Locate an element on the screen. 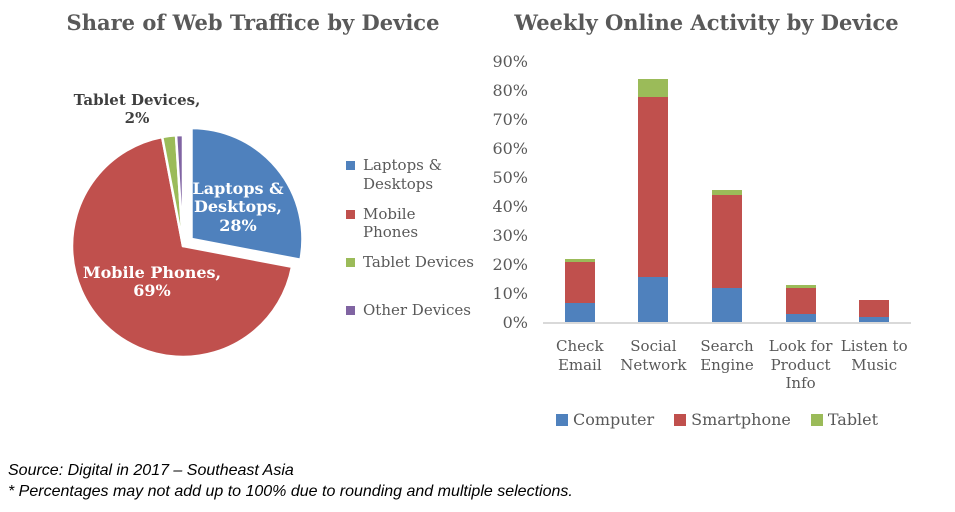 The height and width of the screenshot is (512, 955). pie-data-label-line: Desktops, is located at coordinates (238, 206).